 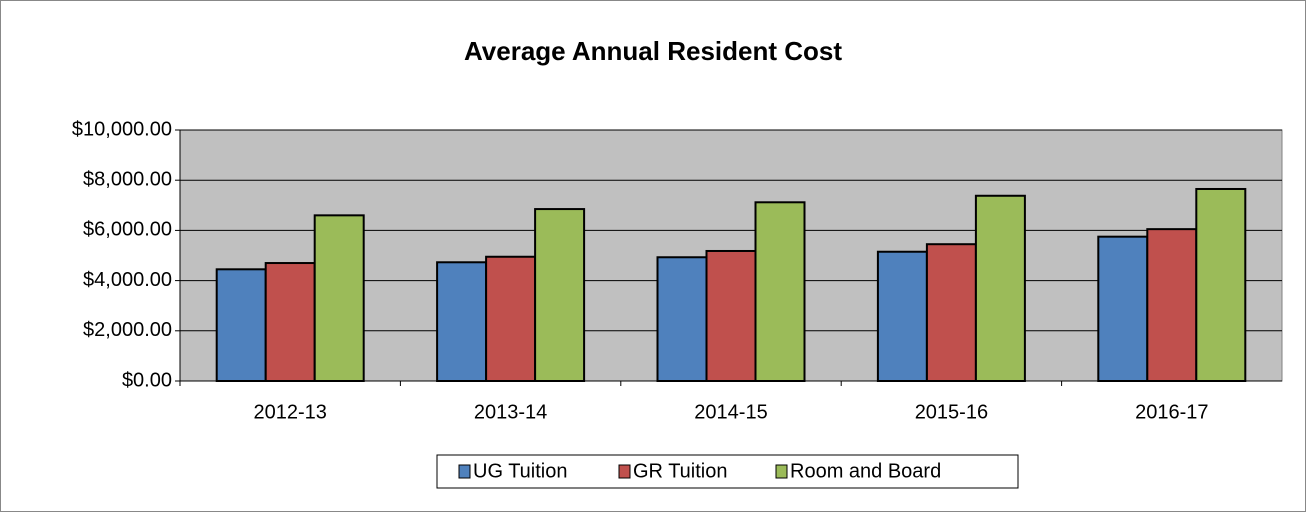 What do you see at coordinates (520, 471) in the screenshot?
I see `legend-label: UG Tuition` at bounding box center [520, 471].